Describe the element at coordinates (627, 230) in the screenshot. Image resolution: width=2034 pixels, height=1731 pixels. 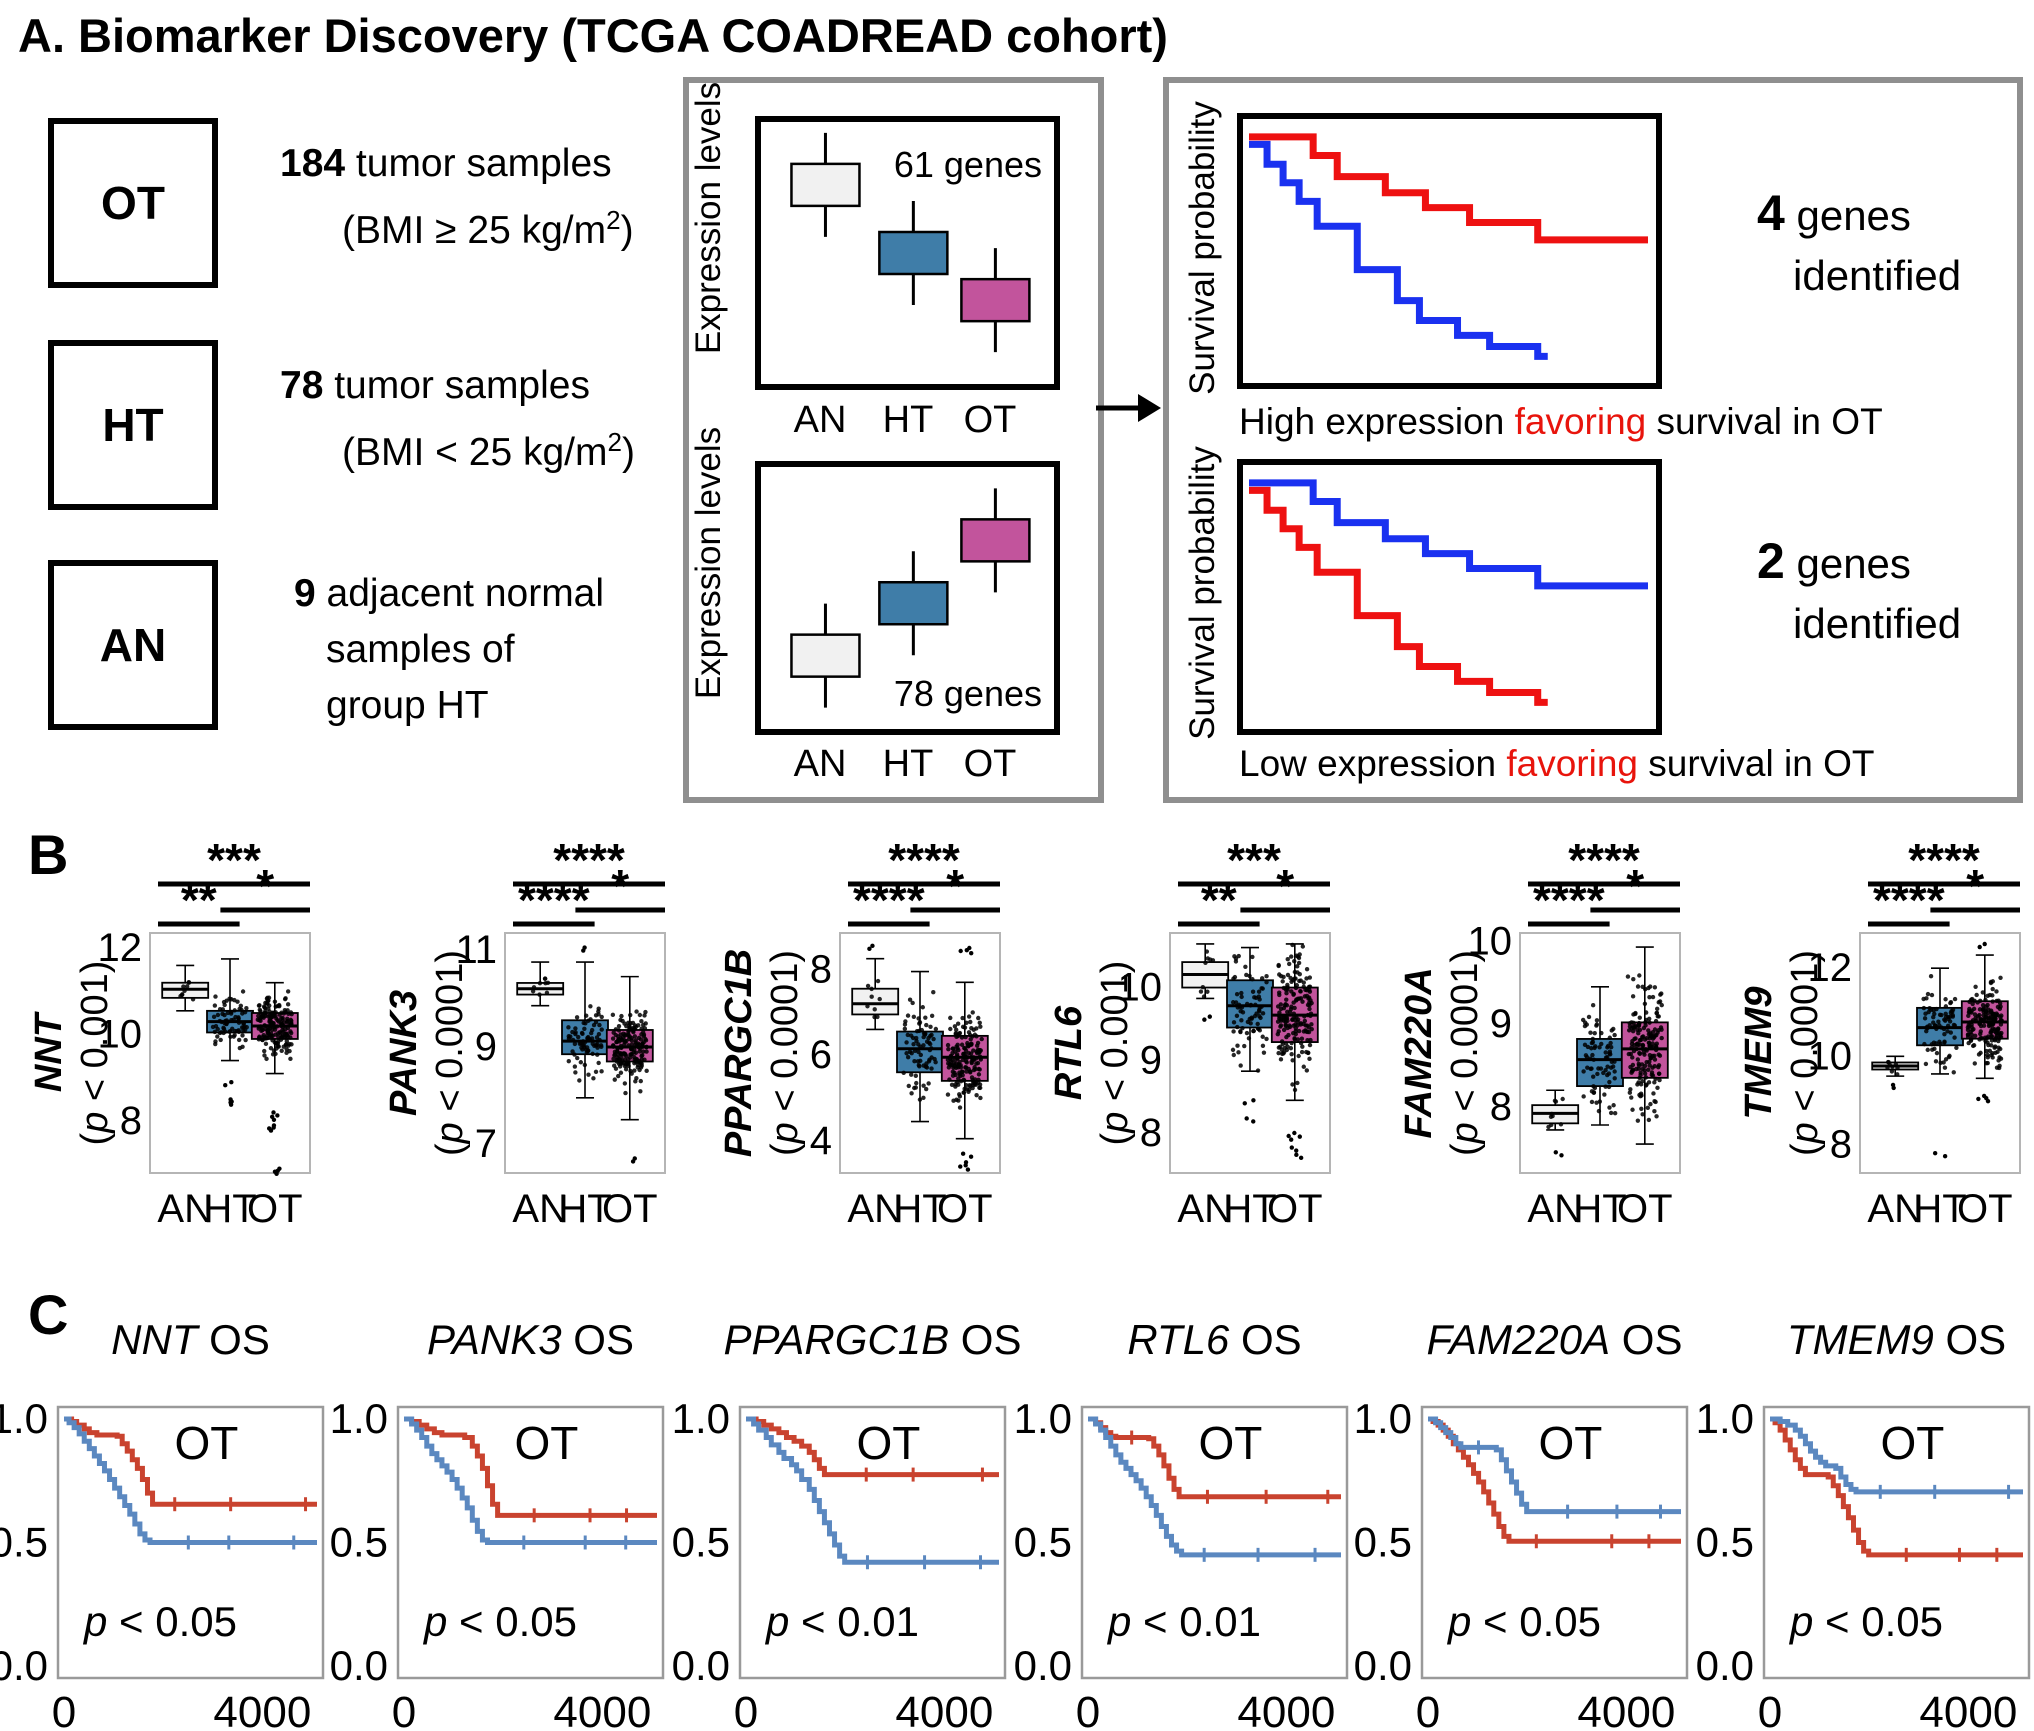
I see `group-ot-line2-close: )` at that location.